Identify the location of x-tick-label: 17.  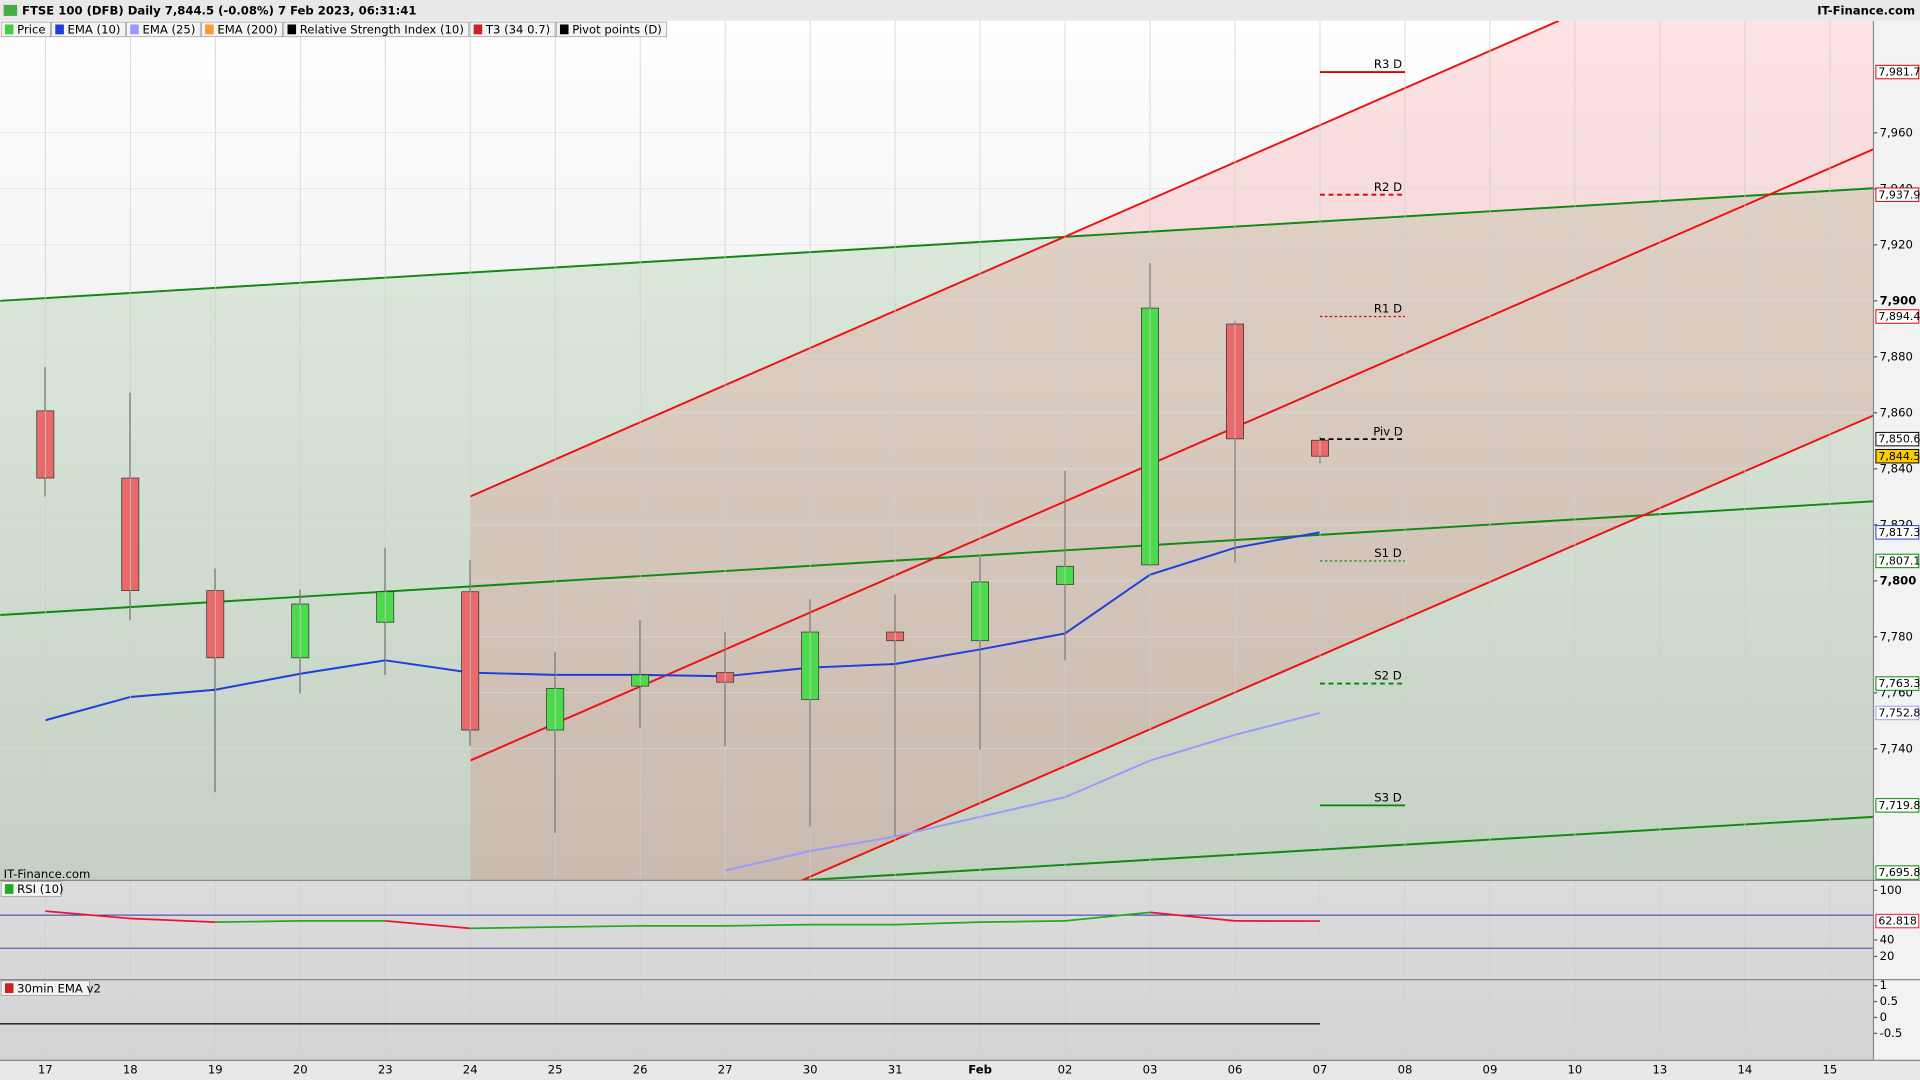
(45, 1070).